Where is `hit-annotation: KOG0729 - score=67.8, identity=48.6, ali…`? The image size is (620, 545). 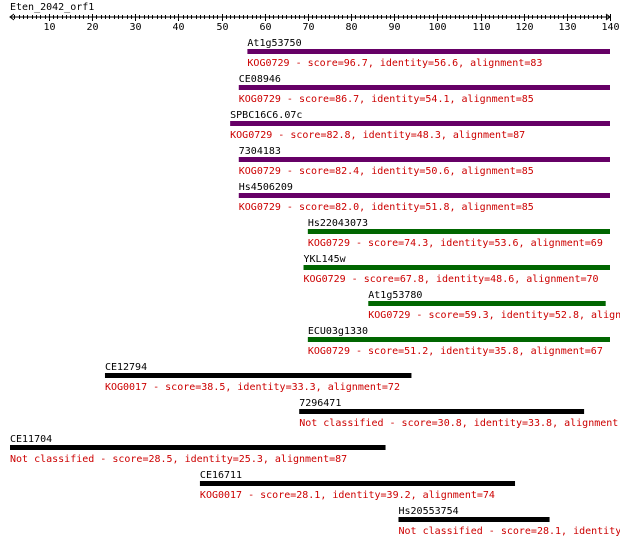 hit-annotation: KOG0729 - score=67.8, identity=48.6, ali… is located at coordinates (451, 279).